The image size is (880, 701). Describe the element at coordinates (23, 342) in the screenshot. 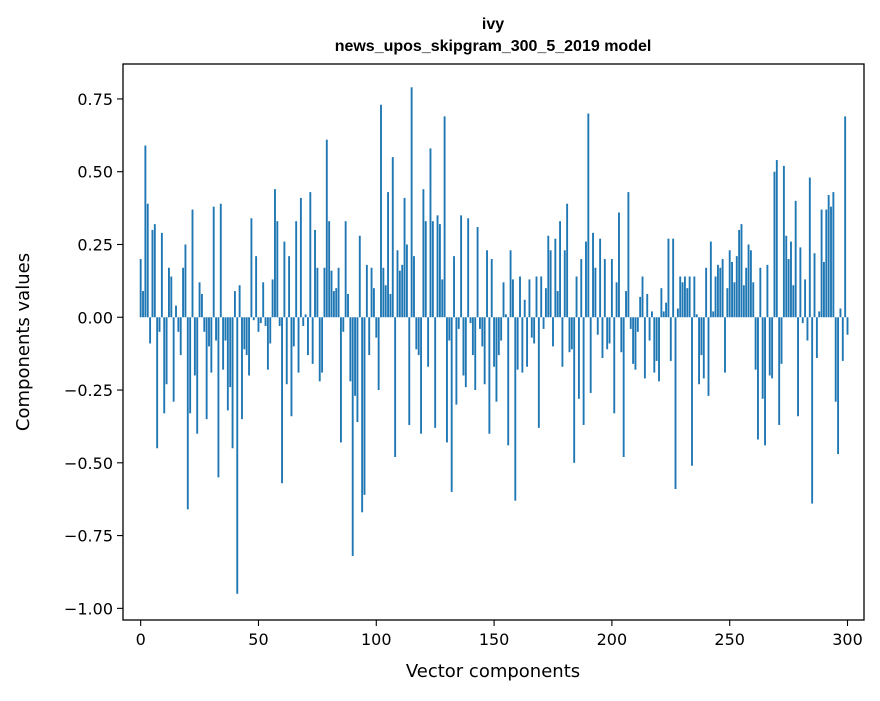

I see `y-axis-label: Components values` at that location.